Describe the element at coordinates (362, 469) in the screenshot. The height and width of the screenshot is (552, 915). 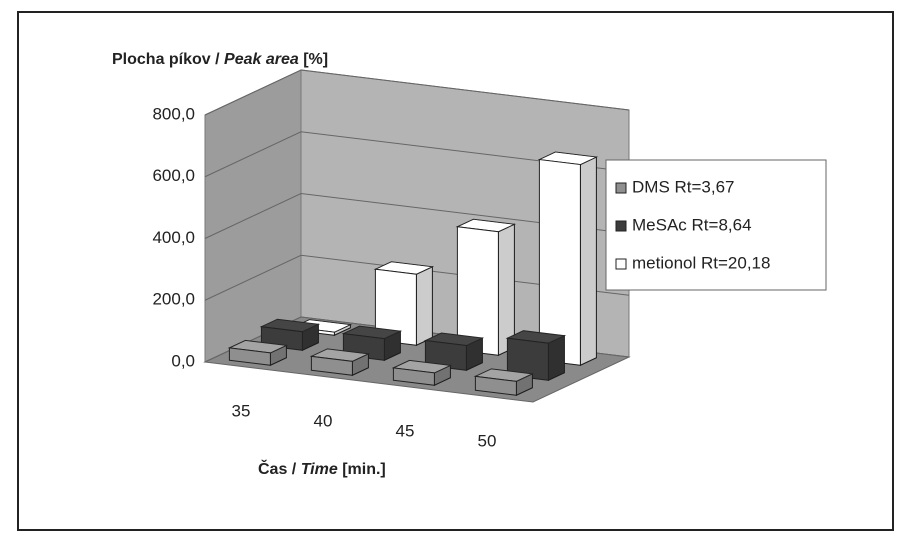
I see `axis-title-part: [min.]` at that location.